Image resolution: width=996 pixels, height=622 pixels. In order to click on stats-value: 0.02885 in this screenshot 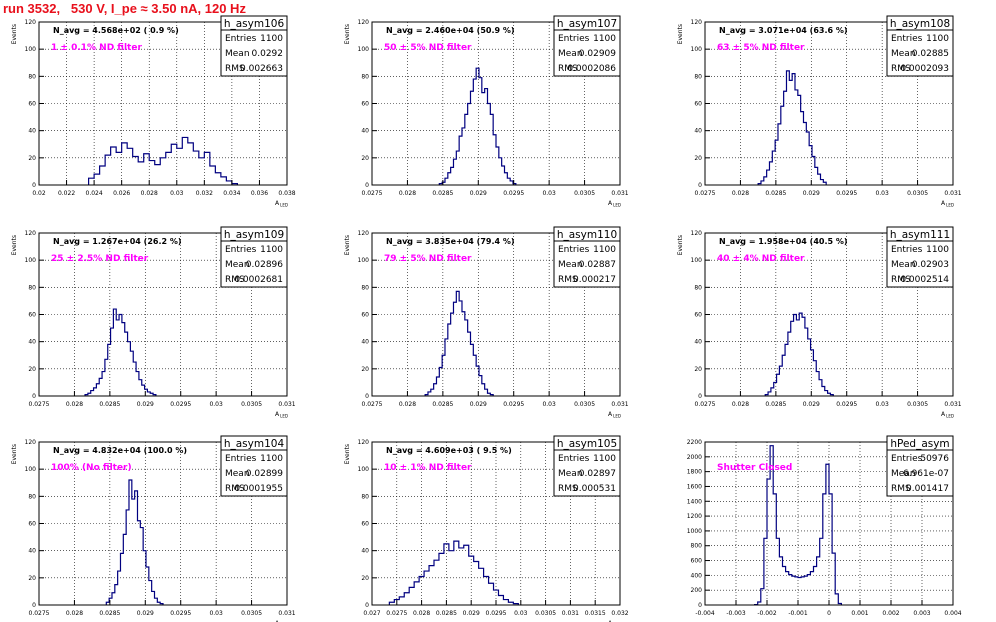, I will do `click(930, 54)`.